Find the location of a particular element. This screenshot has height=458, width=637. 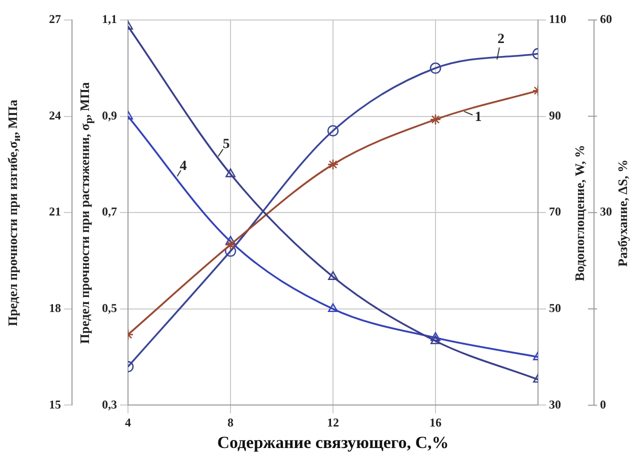

series-label: 2 is located at coordinates (501, 40).